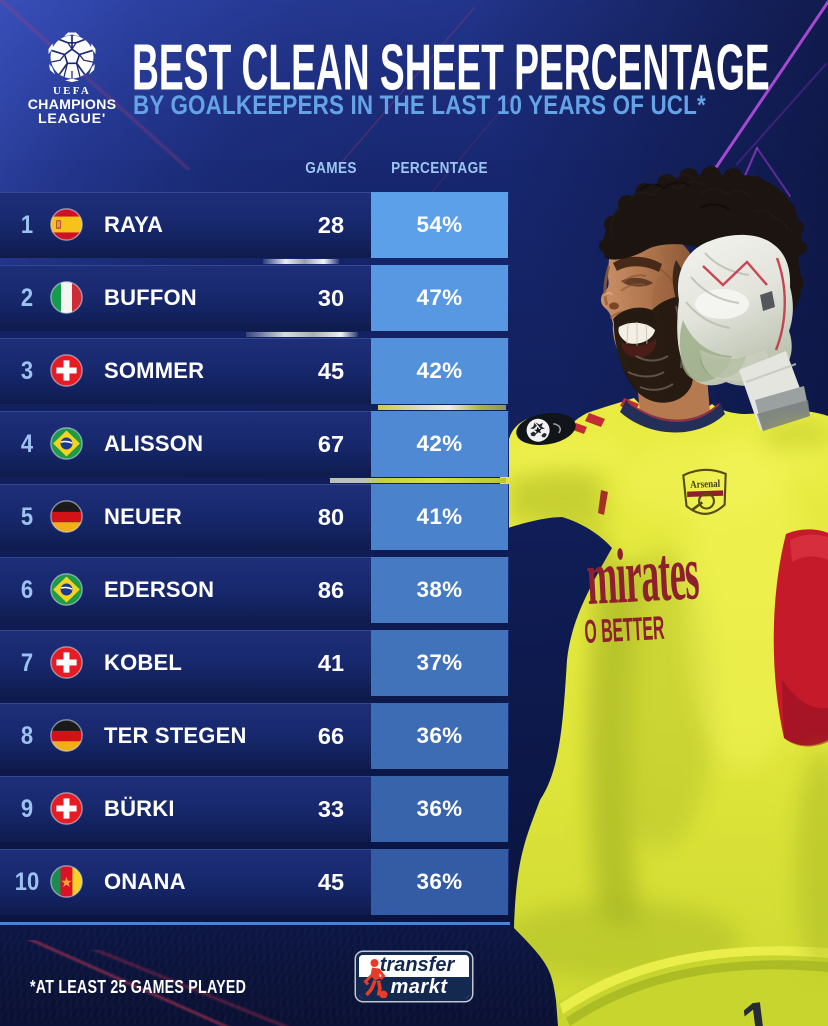 The width and height of the screenshot is (828, 1026). I want to click on svg-text: LEAGUE', so click(72, 119).